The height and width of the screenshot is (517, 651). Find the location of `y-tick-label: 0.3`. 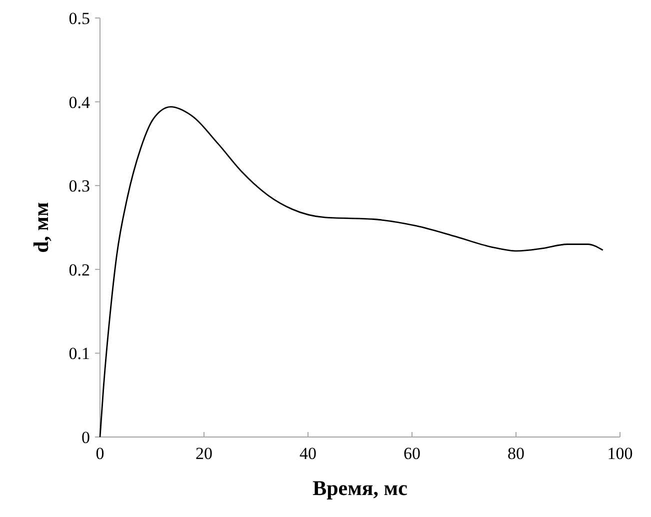

y-tick-label: 0.3 is located at coordinates (79, 186).